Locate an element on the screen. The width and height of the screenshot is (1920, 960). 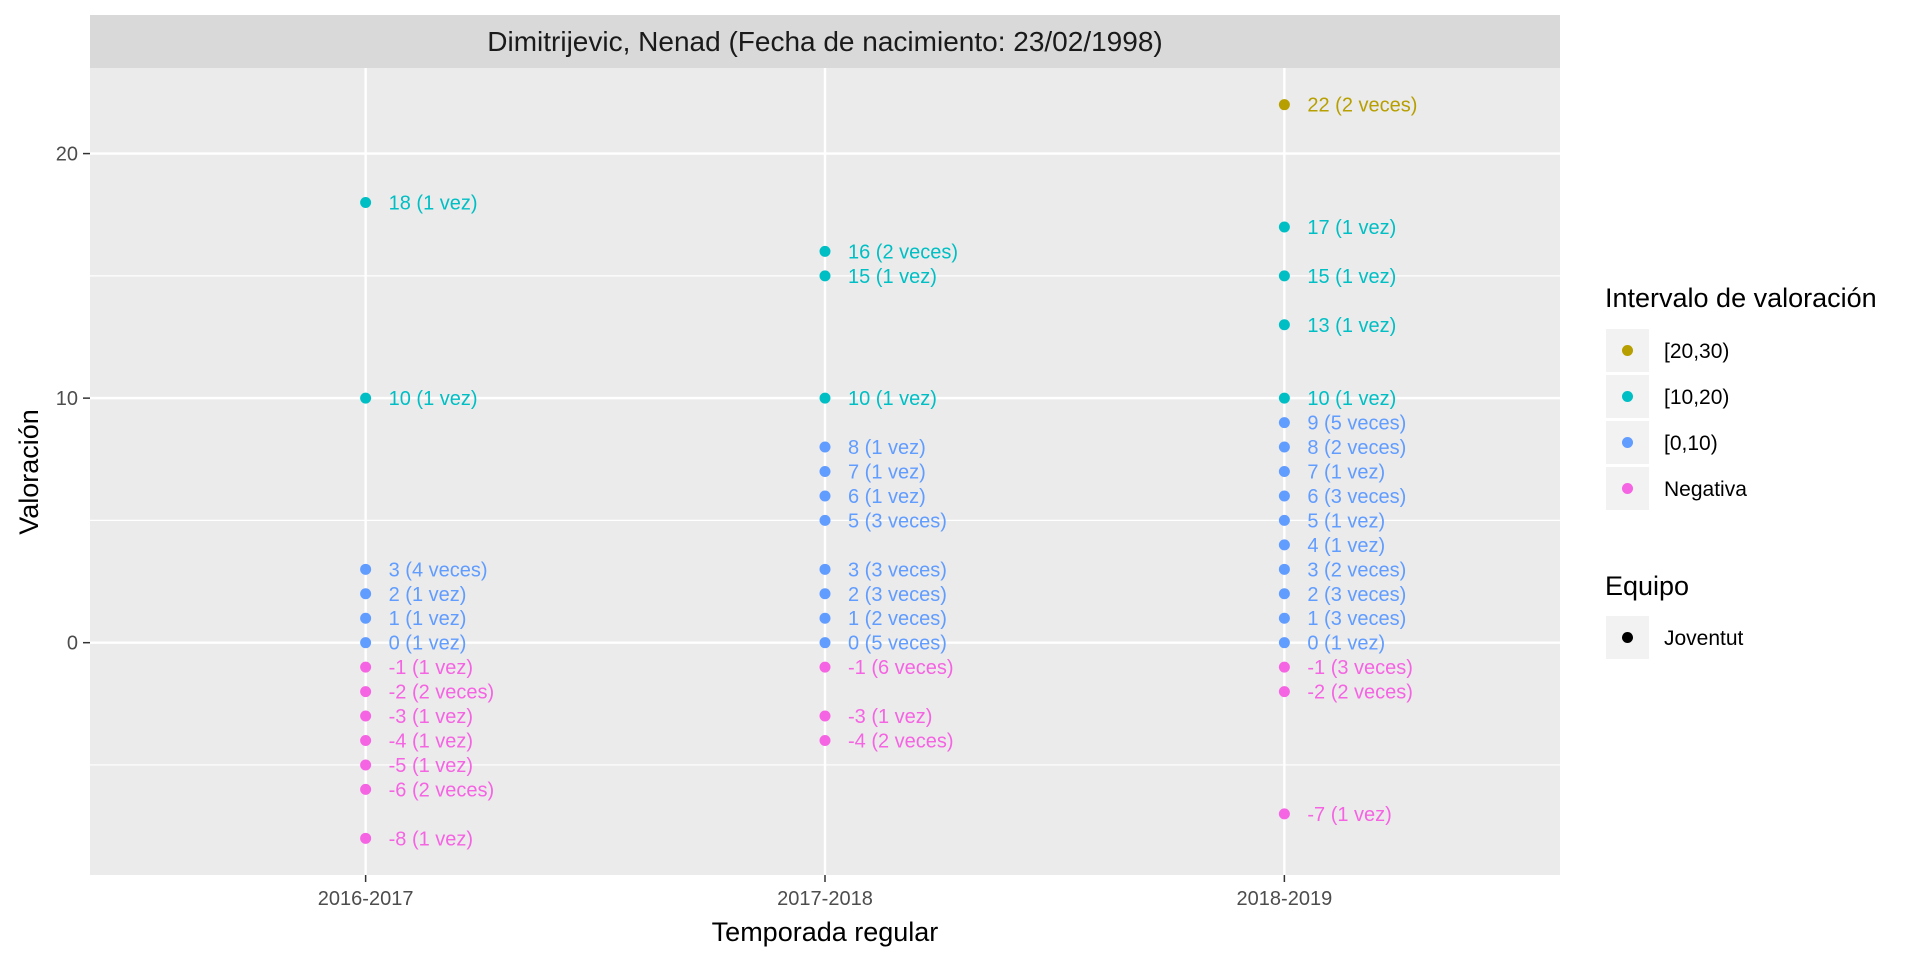
x-axis: 2016-2017 2017-2018 2018-2019 is located at coordinates (825, 892).